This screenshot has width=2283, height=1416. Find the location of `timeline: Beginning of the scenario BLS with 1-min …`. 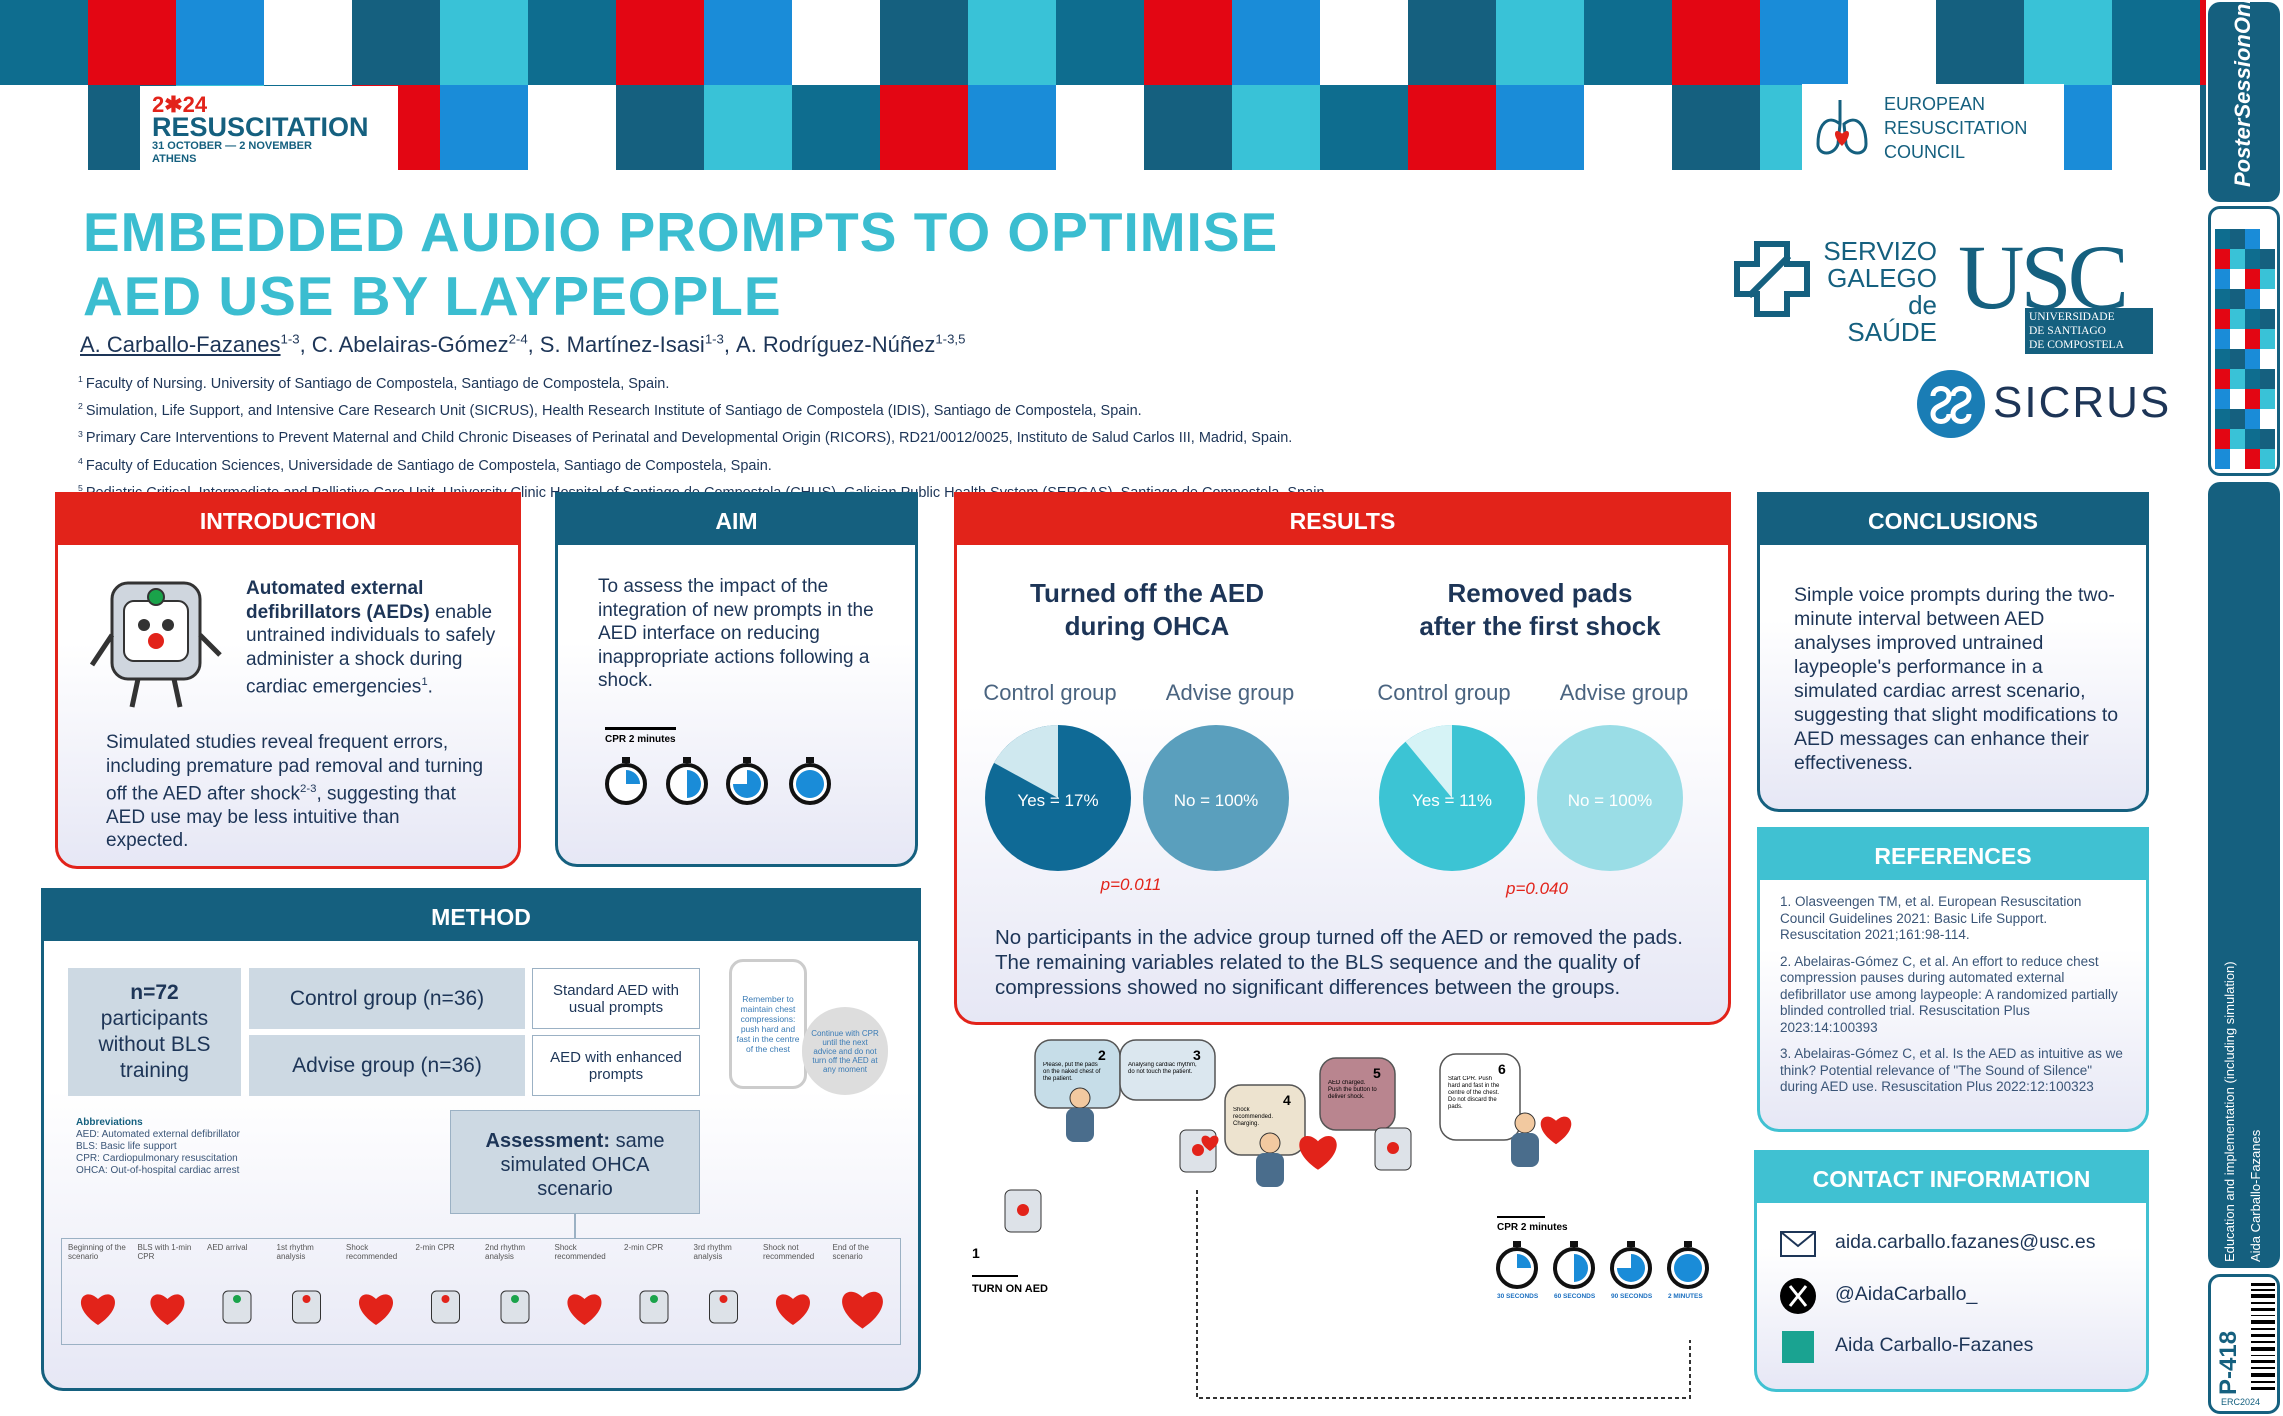

timeline: Beginning of the scenario BLS with 1-min … is located at coordinates (481, 1291).